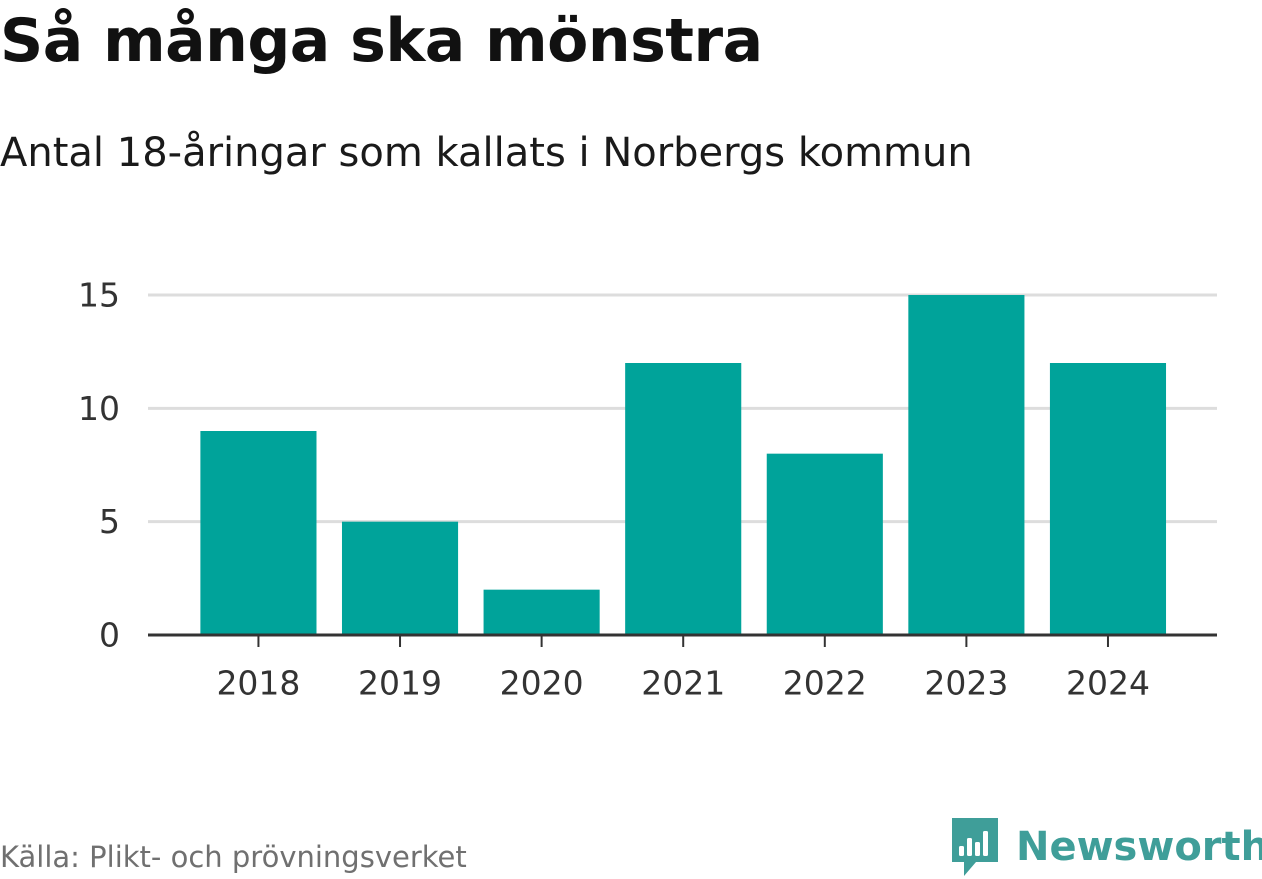 This screenshot has height=879, width=1262. What do you see at coordinates (381, 41) in the screenshot?
I see `chart-title: Så många ska mönstra` at bounding box center [381, 41].